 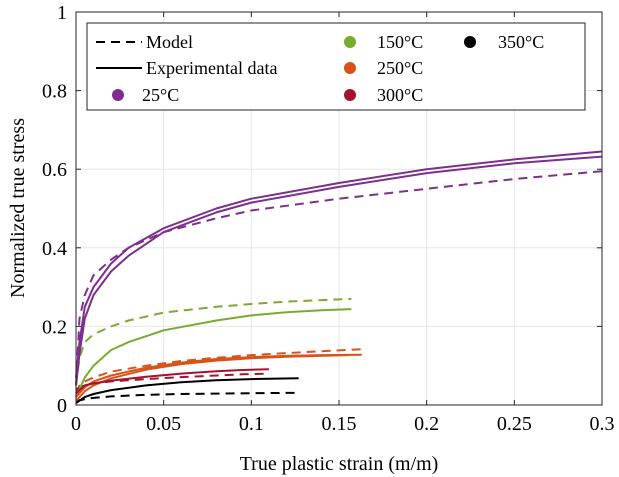 I want to click on y-tick-label: 0.4, so click(x=54, y=249).